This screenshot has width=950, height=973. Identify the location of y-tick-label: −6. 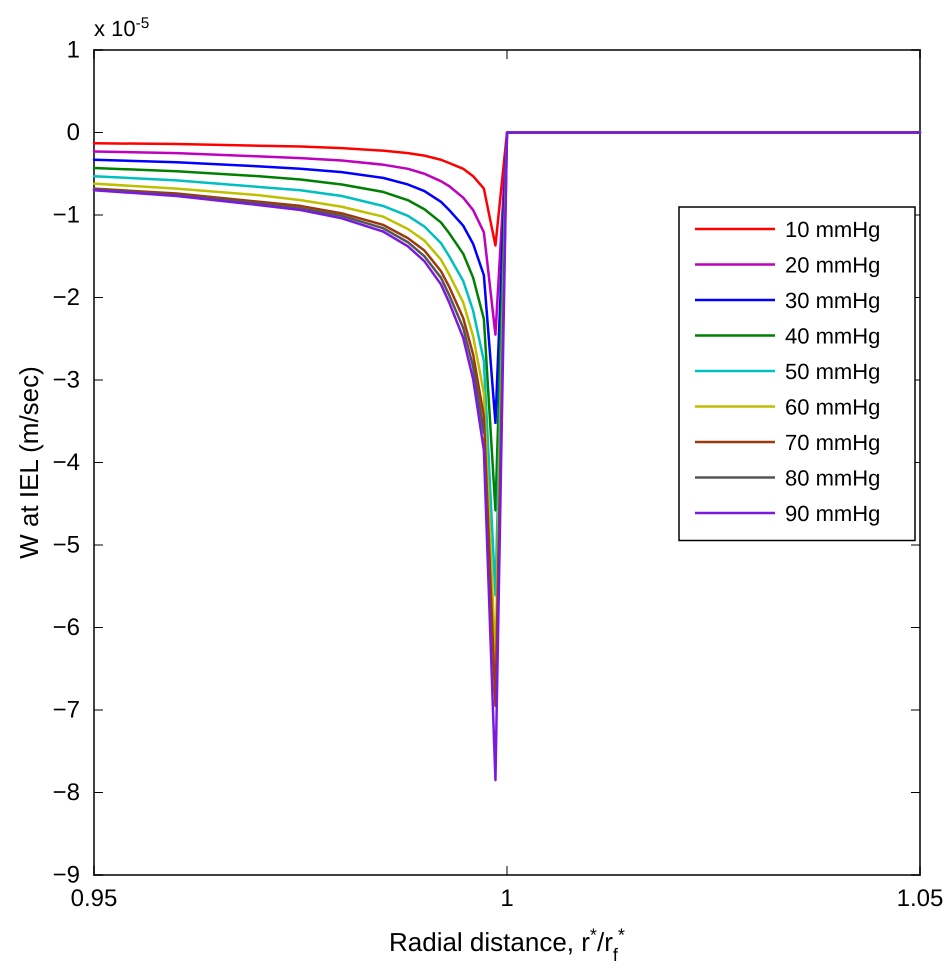
(66, 628).